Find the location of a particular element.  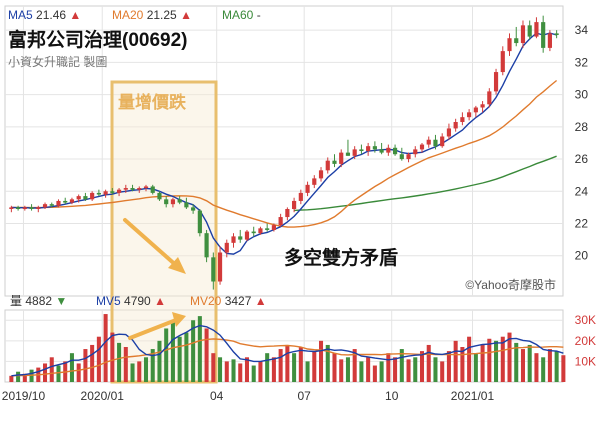

mv5-value: 4790 is located at coordinates (137, 301).